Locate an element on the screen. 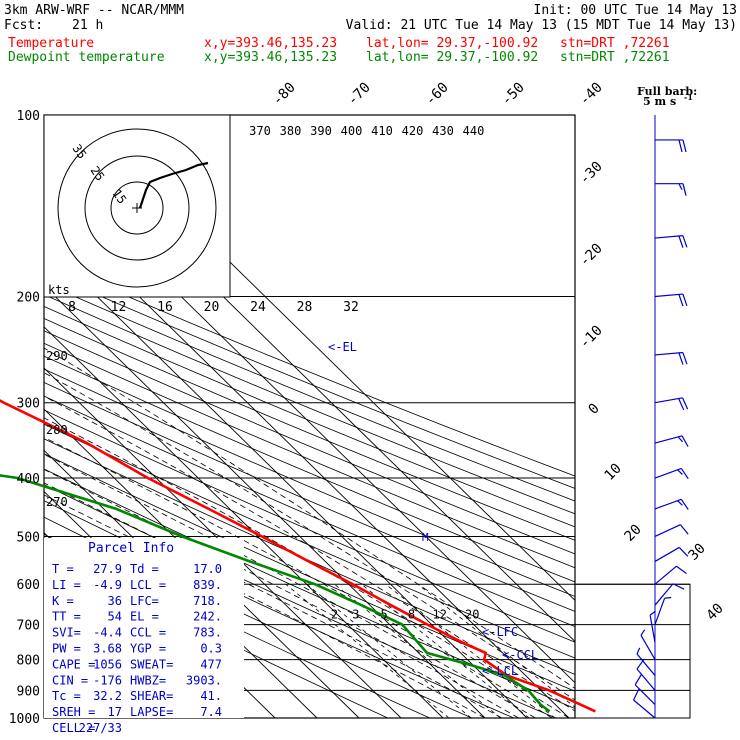 This screenshot has width=740, height=740. parcel-field-label: LI = is located at coordinates (66, 585).